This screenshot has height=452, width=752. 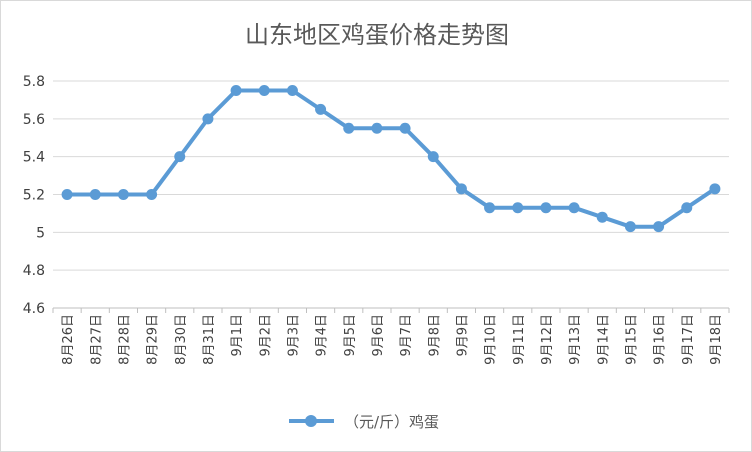 I want to click on x-tick-label: 8月28日, so click(x=124, y=339).